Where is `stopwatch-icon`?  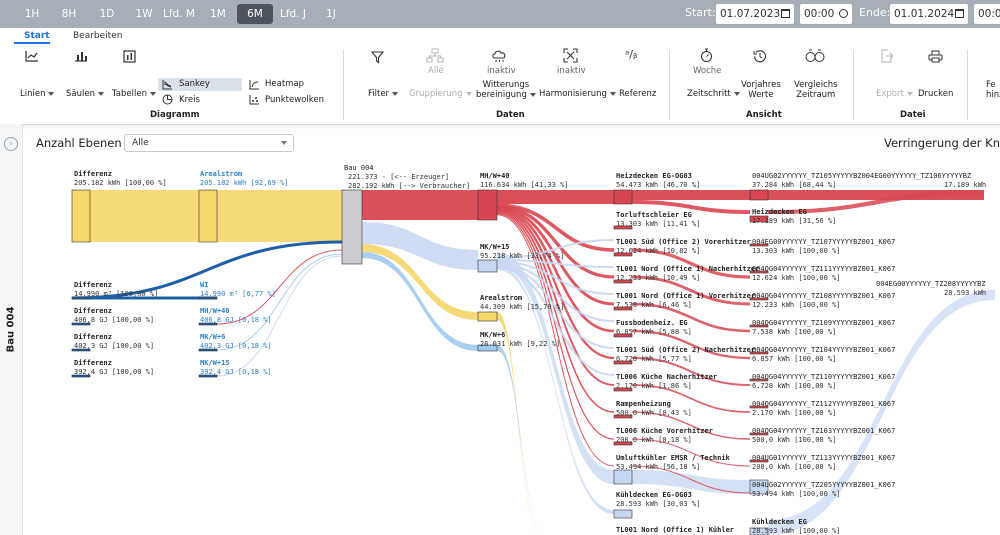
stopwatch-icon is located at coordinates (706, 55).